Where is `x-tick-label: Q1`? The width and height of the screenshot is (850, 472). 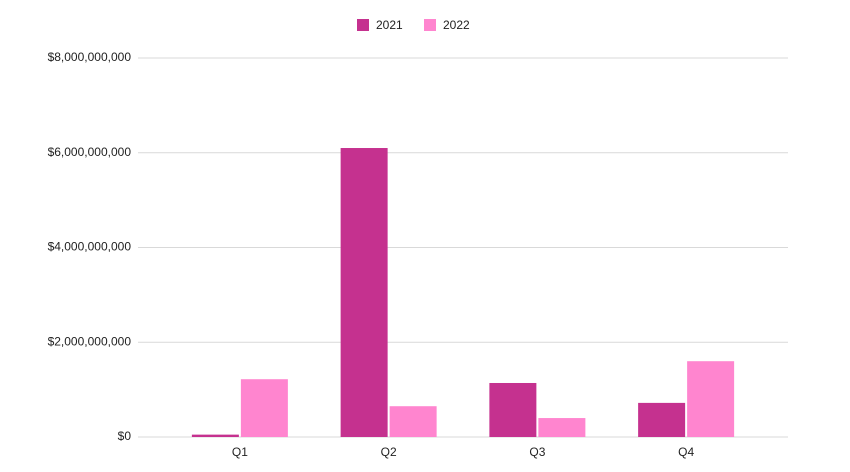 x-tick-label: Q1 is located at coordinates (240, 452).